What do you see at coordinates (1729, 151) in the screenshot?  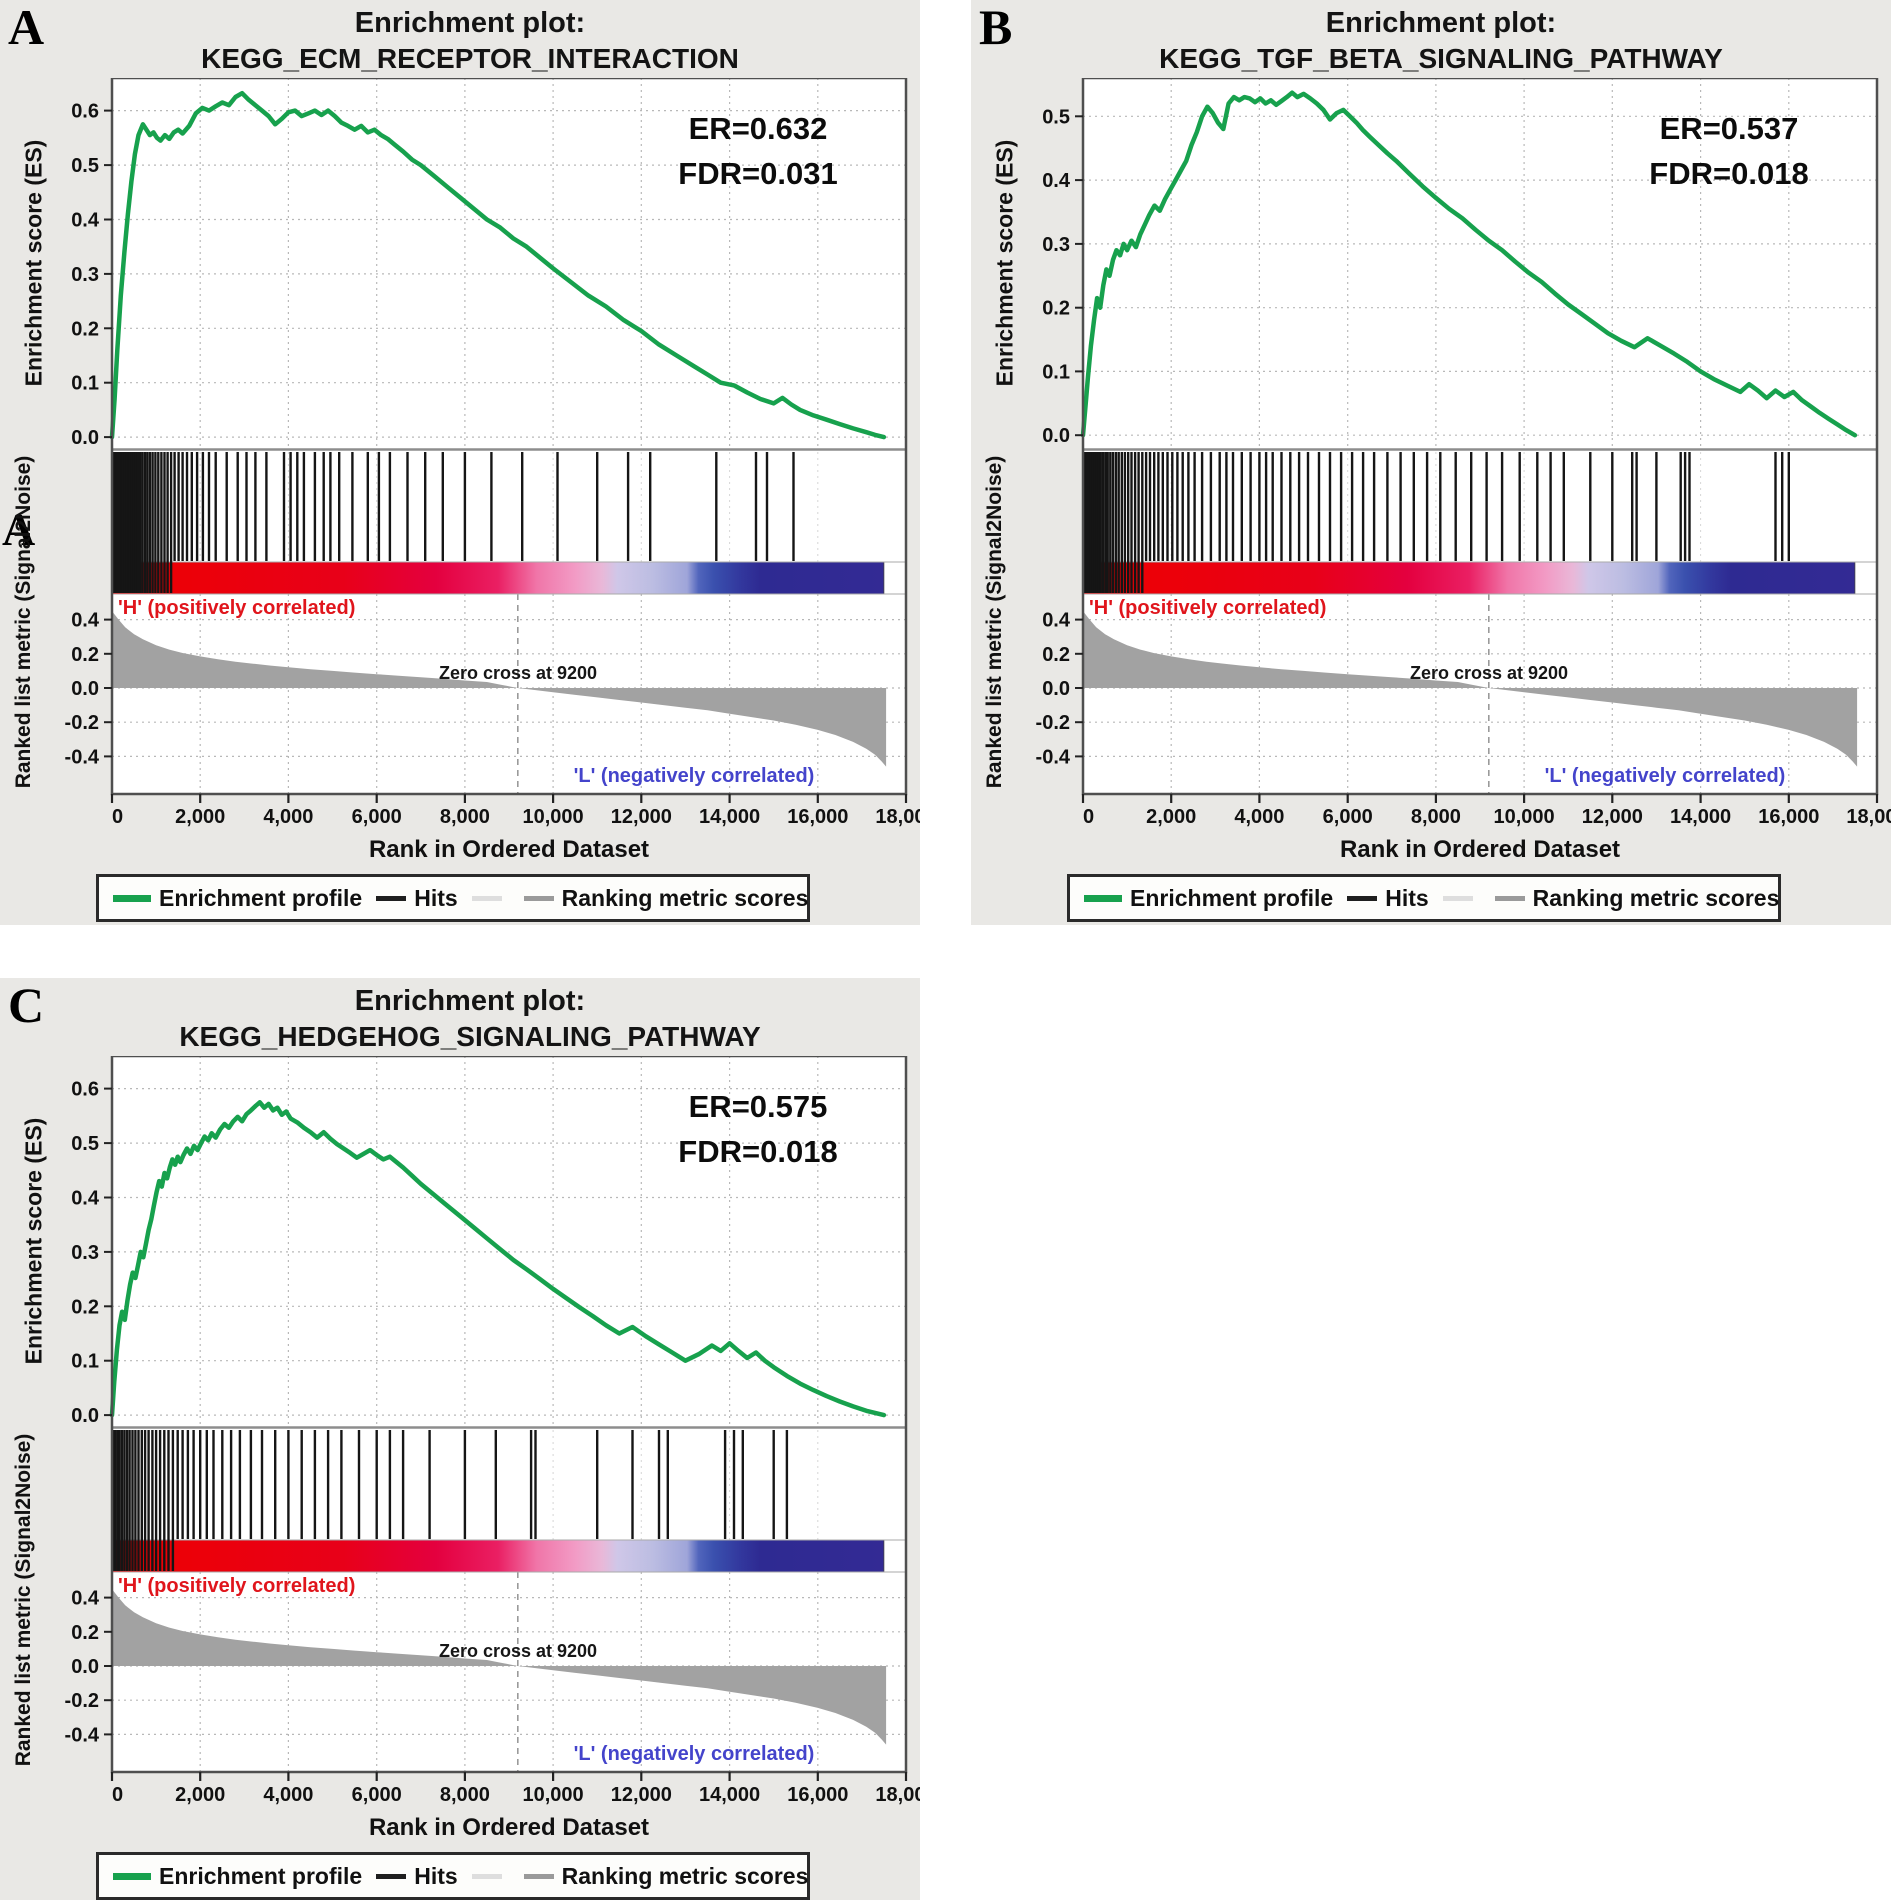 I see `stats-annotation: ER=0.537 FDR=0.018` at bounding box center [1729, 151].